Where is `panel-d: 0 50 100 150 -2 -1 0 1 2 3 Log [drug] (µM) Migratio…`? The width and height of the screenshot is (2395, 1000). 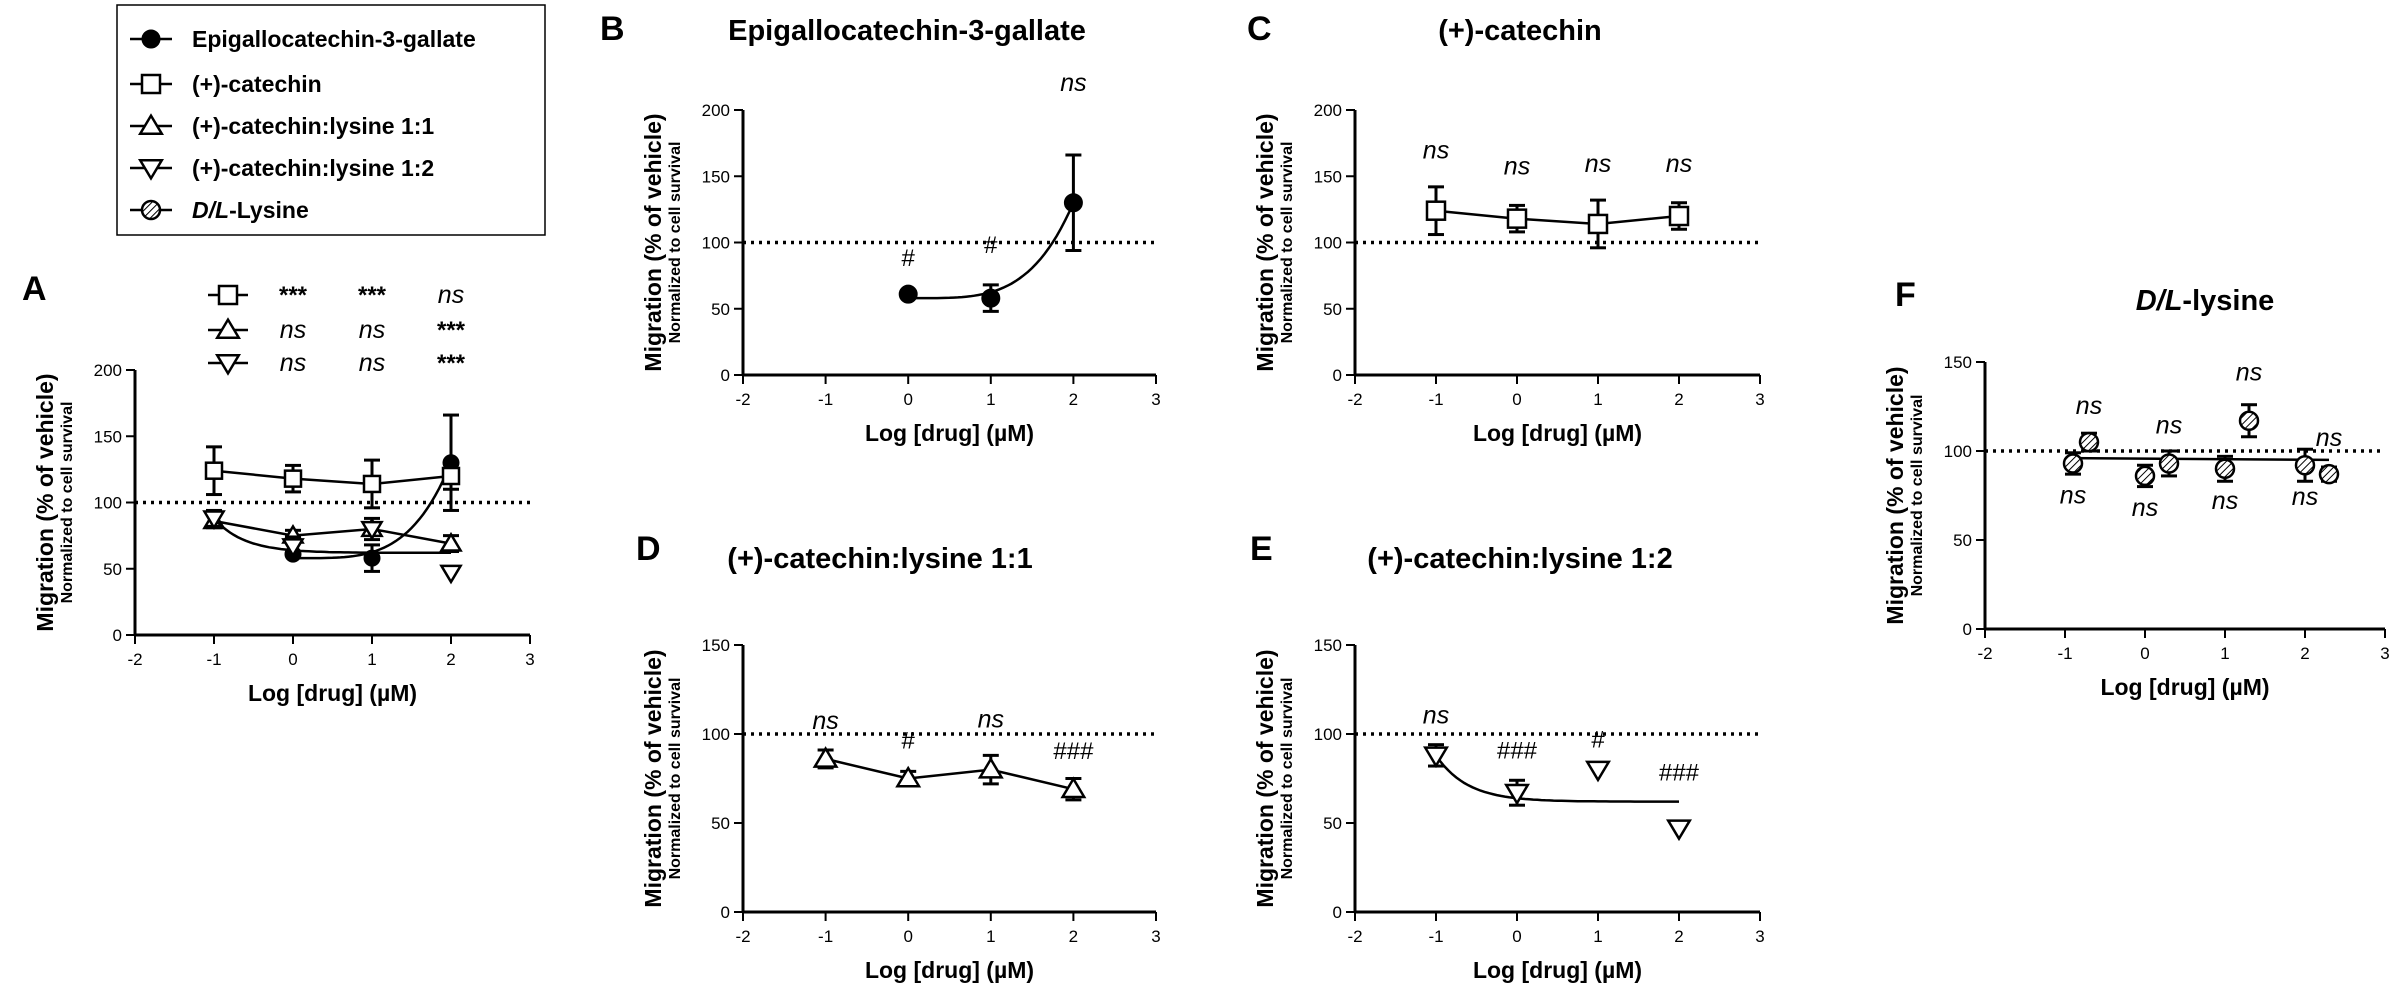 panel-d: 0 50 100 150 -2 -1 0 1 2 3 Log [drug] (µM) Migratio… is located at coordinates (900, 809).